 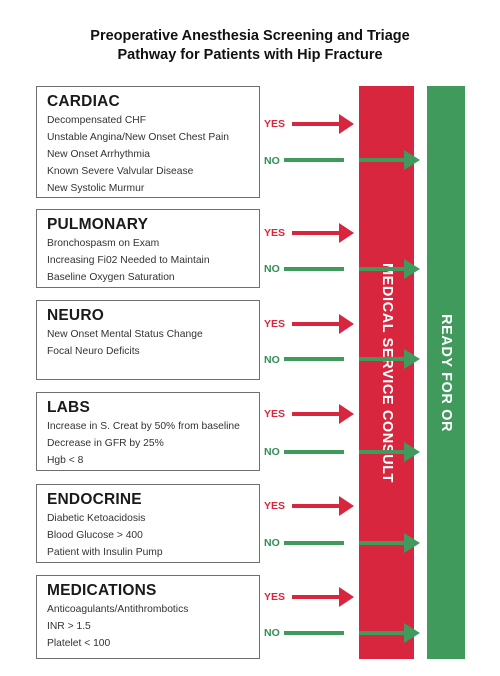 I want to click on neuro-item: New Onset Mental Status Change, so click(x=125, y=334).